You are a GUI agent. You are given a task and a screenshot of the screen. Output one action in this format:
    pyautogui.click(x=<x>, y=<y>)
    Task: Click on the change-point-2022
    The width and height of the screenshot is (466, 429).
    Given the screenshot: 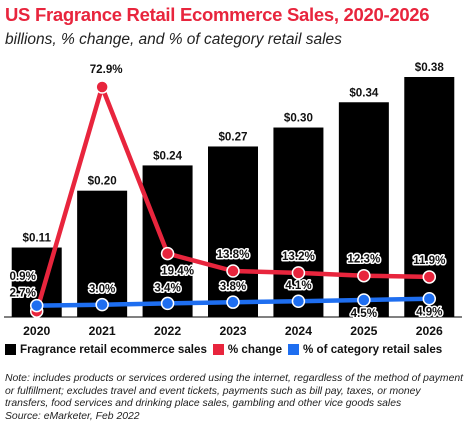 What is the action you would take?
    pyautogui.click(x=167, y=253)
    